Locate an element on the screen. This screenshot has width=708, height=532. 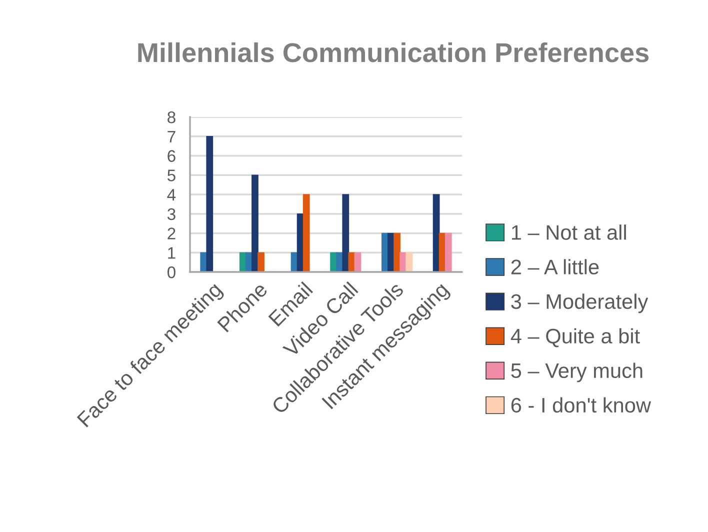
y-tick-label: 6 is located at coordinates (172, 156).